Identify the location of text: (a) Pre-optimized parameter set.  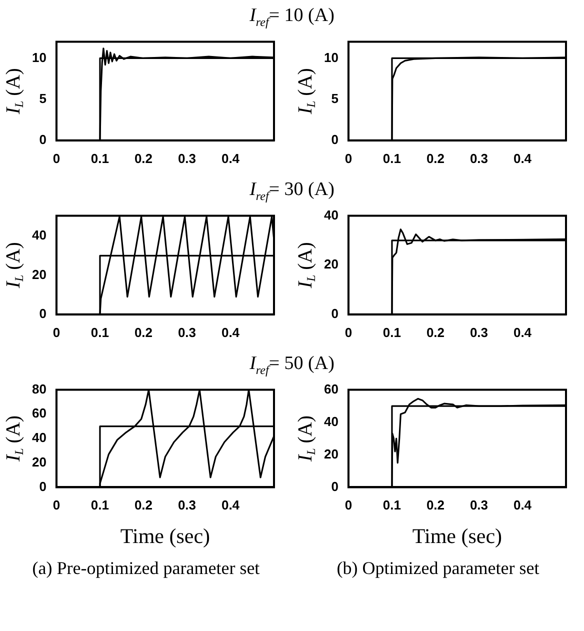
(146, 568).